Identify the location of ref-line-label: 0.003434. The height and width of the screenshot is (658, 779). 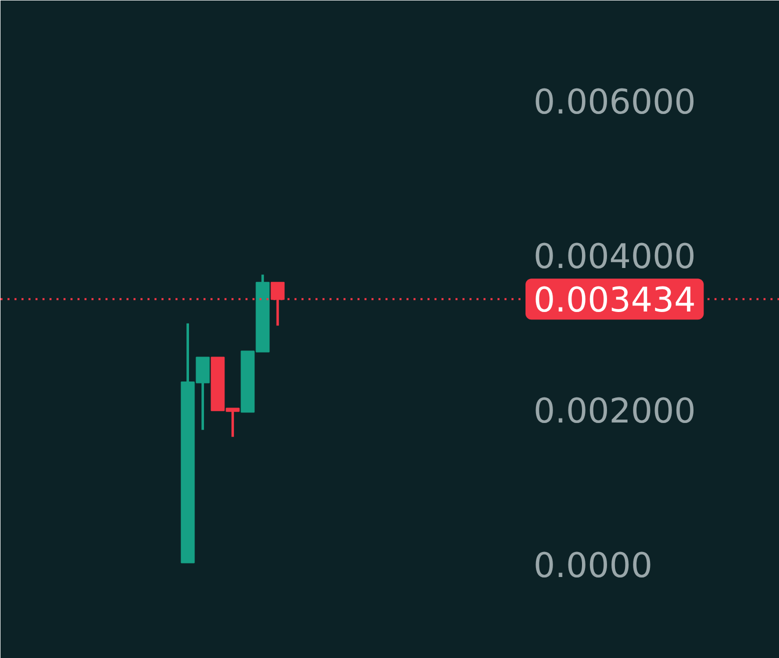
(615, 300).